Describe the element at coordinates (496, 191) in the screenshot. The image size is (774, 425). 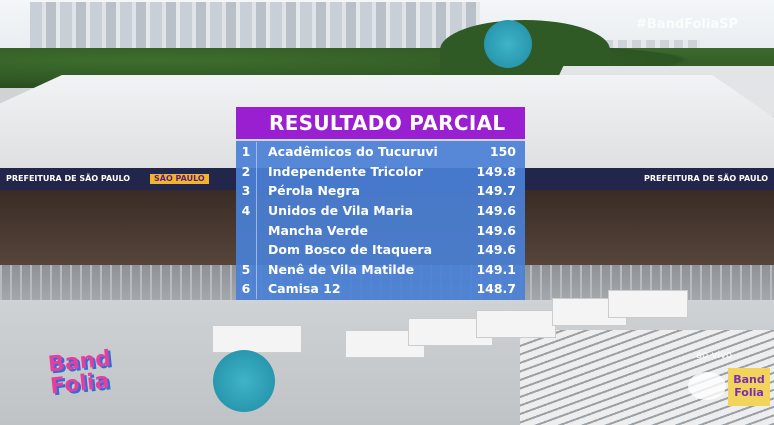
I see `school-score: 149.7` at that location.